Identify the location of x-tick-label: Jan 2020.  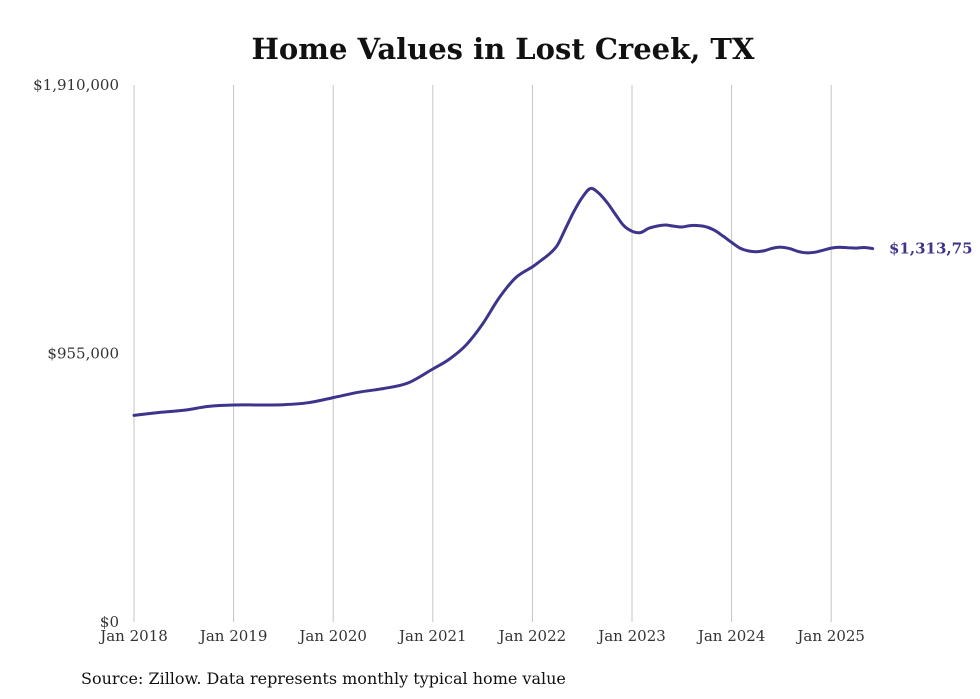
(332, 636).